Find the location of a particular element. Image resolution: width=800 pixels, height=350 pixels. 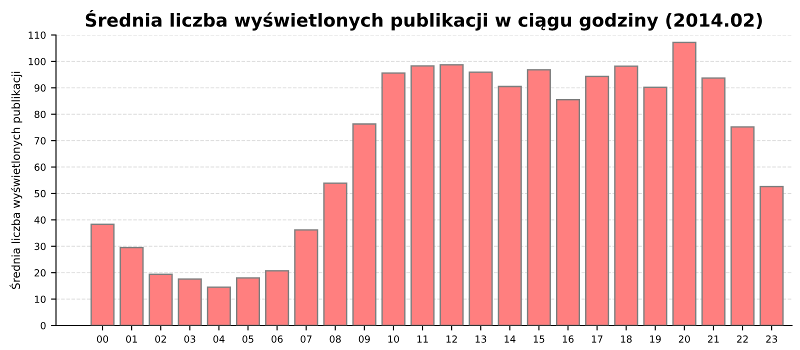

x-tick-label: 00 is located at coordinates (102, 339).